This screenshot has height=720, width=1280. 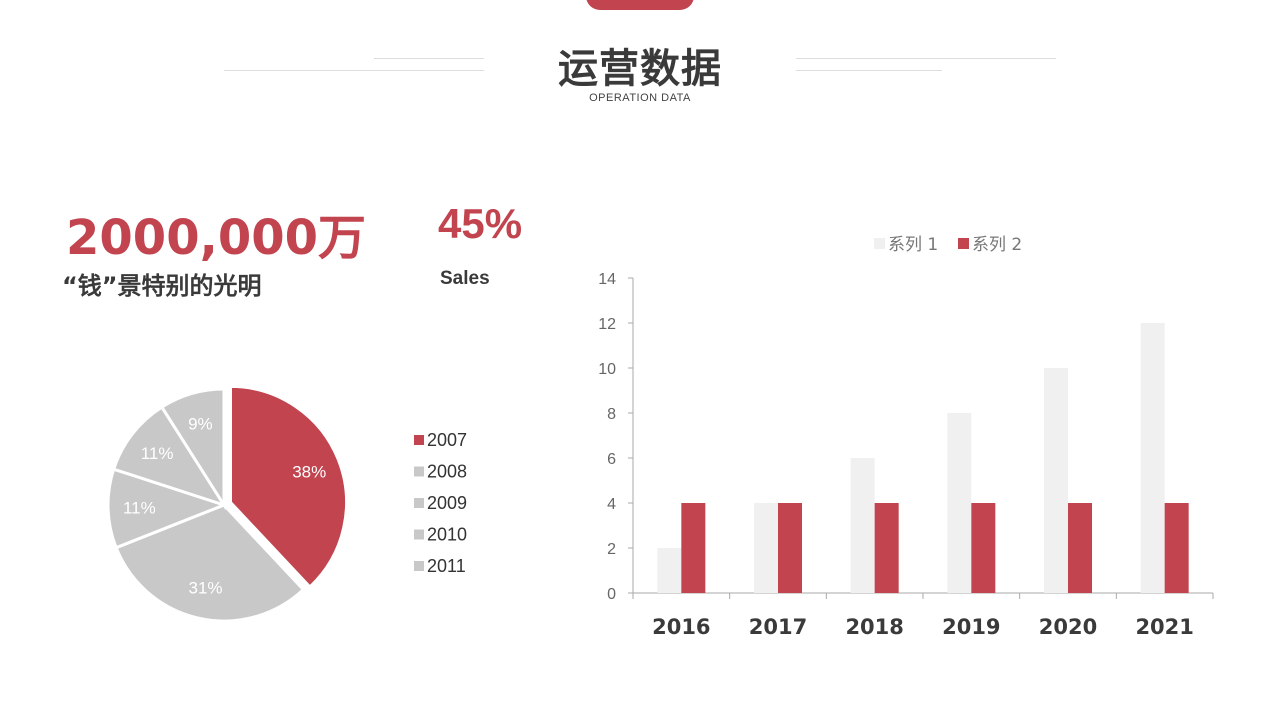 What do you see at coordinates (447, 503) in the screenshot?
I see `pie-legend-label-2009: 2009` at bounding box center [447, 503].